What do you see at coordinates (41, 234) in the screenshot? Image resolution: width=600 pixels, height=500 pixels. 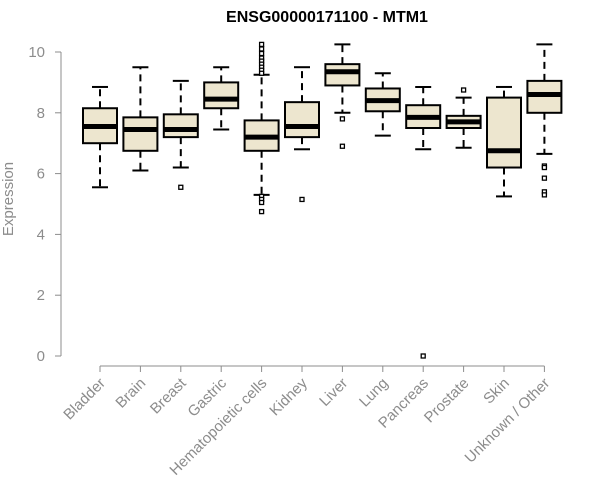 I see `y-tick-label: 4` at bounding box center [41, 234].